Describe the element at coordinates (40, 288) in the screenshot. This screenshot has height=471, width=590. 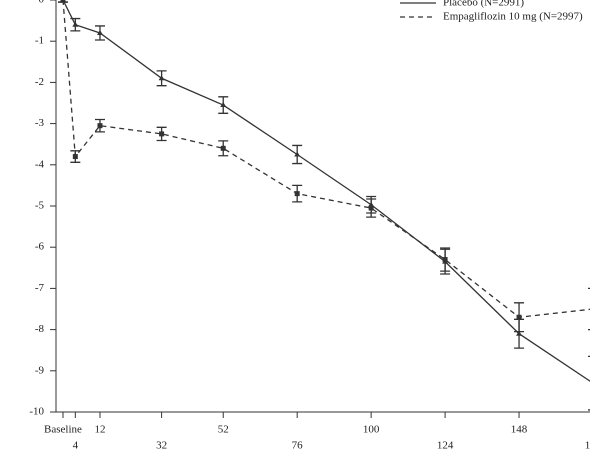
I see `y-tick-label: -7` at that location.